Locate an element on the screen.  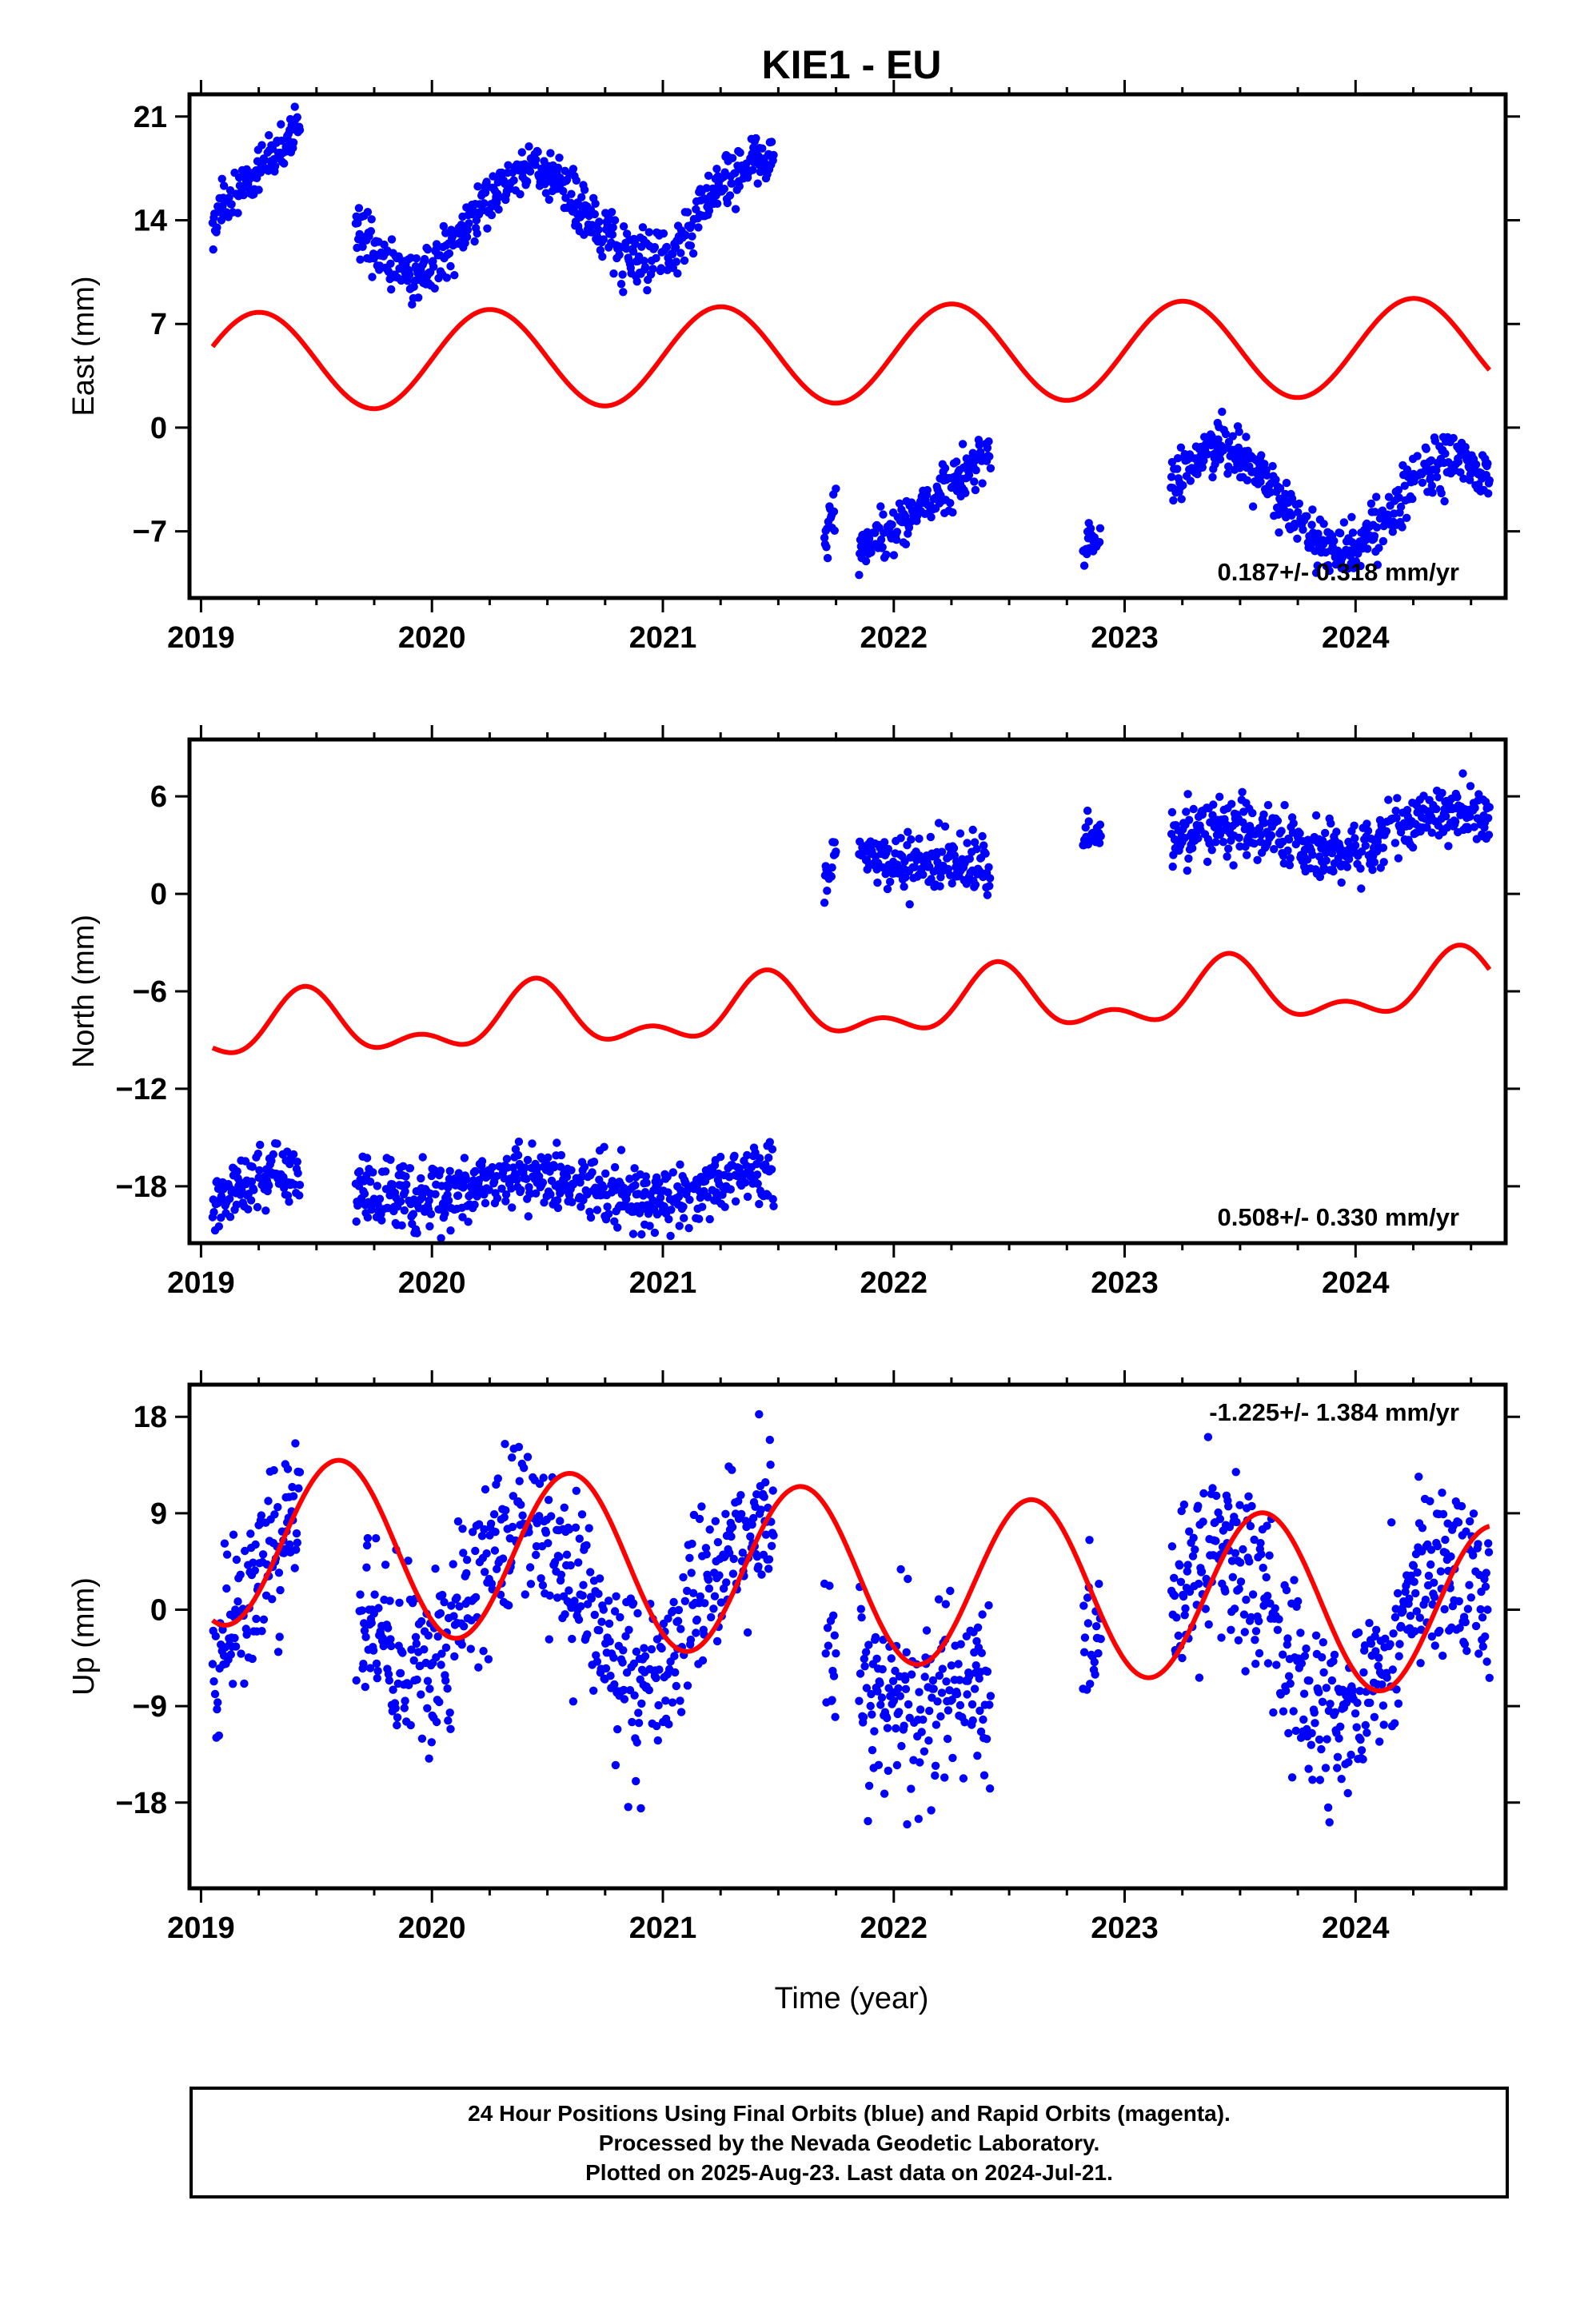
x-tick-label: 2024 is located at coordinates (1356, 638).